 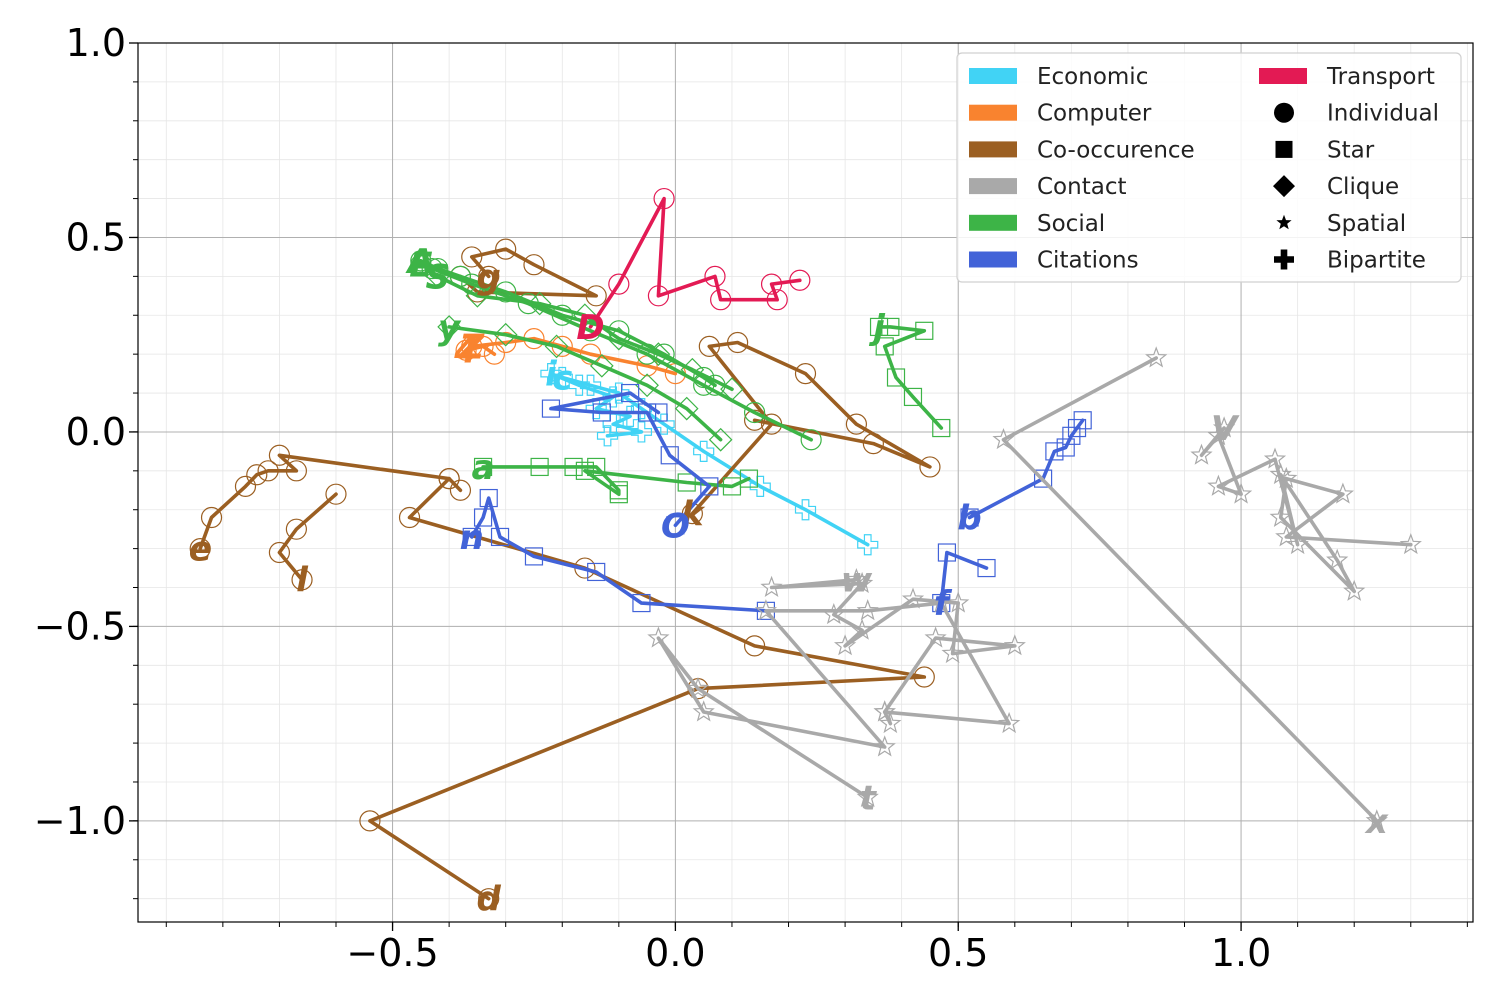 What do you see at coordinates (1376, 822) in the screenshot?
I see `trajectory-label-x: x` at bounding box center [1376, 822].